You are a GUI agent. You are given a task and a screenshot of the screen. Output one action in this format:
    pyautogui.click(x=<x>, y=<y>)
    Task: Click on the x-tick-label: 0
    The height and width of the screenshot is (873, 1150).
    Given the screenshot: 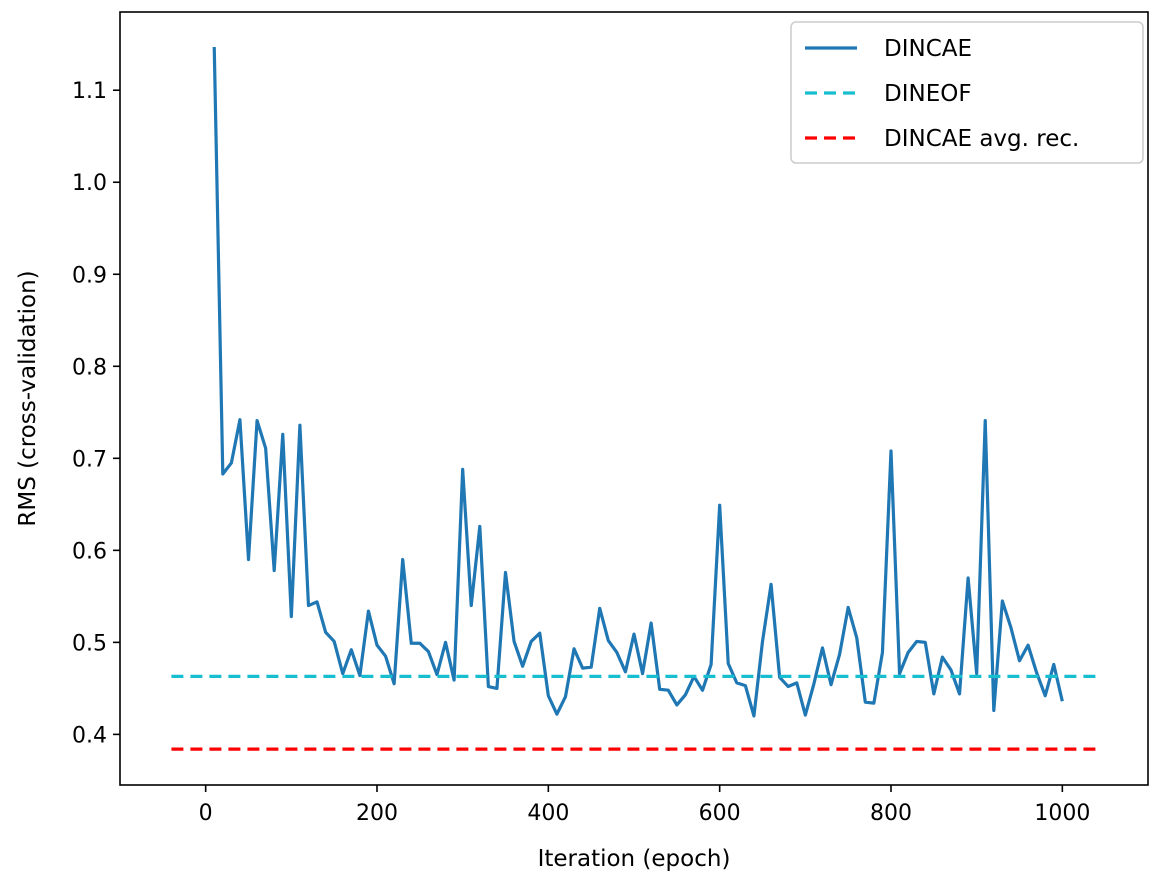 What is the action you would take?
    pyautogui.click(x=206, y=813)
    